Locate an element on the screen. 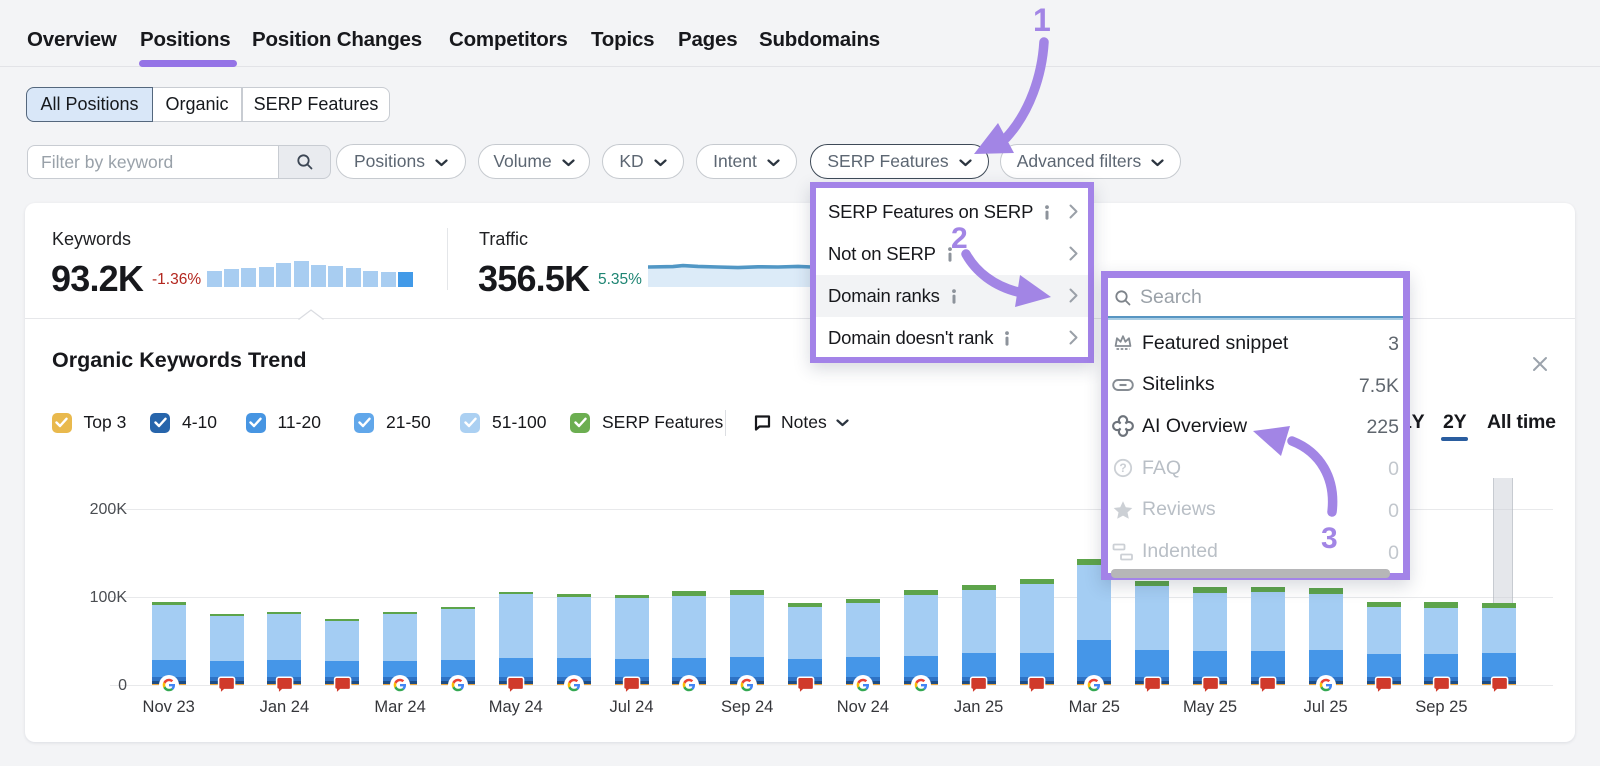 The image size is (1600, 766). svg-text: 1 is located at coordinates (1042, 20).